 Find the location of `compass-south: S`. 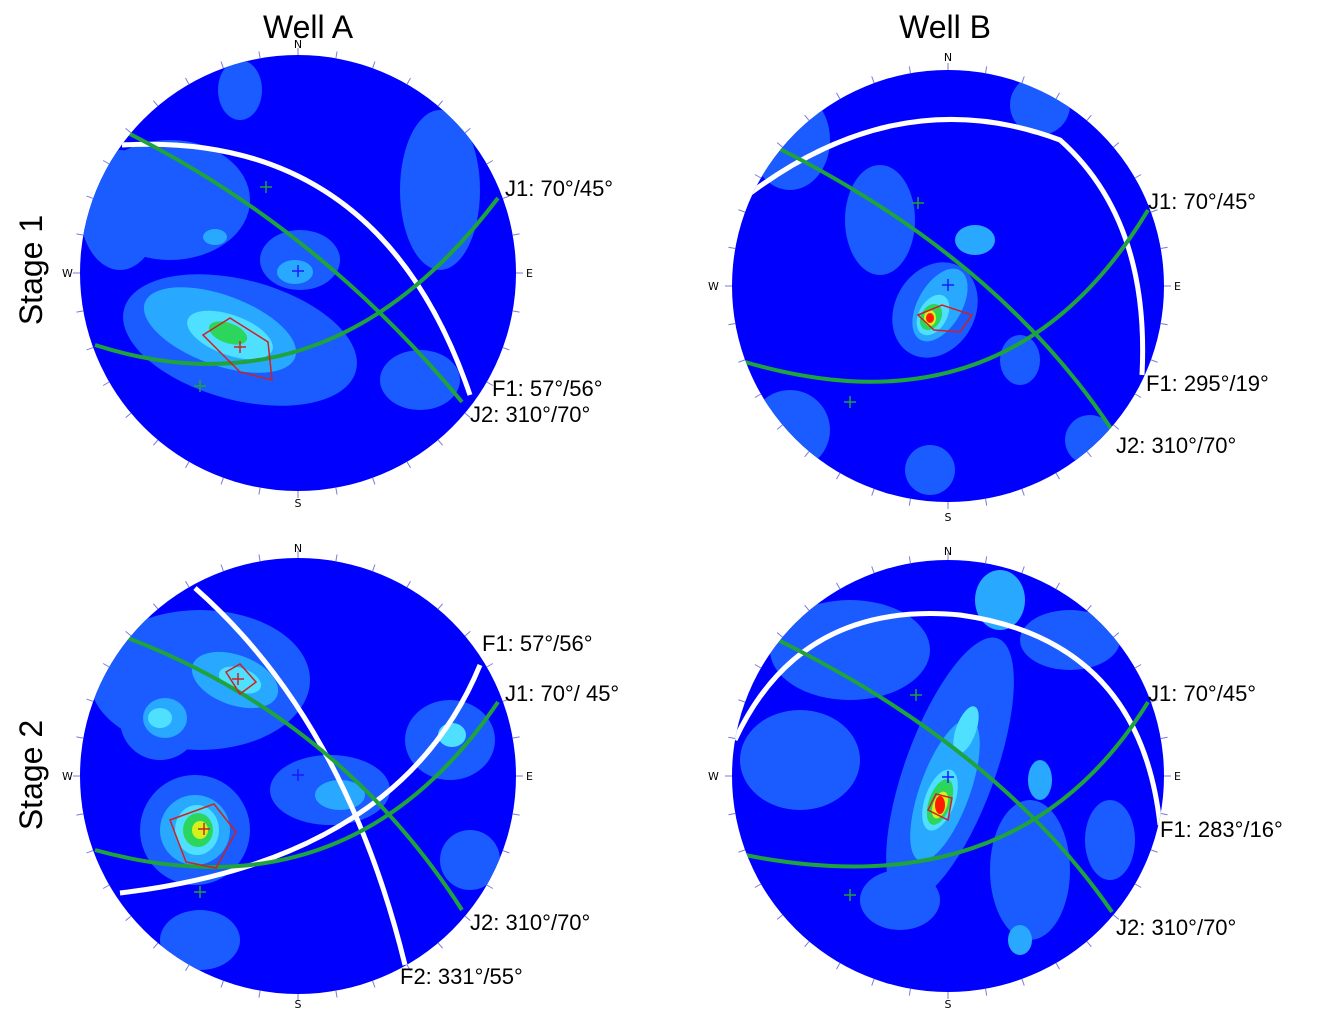

compass-south: S is located at coordinates (298, 503).